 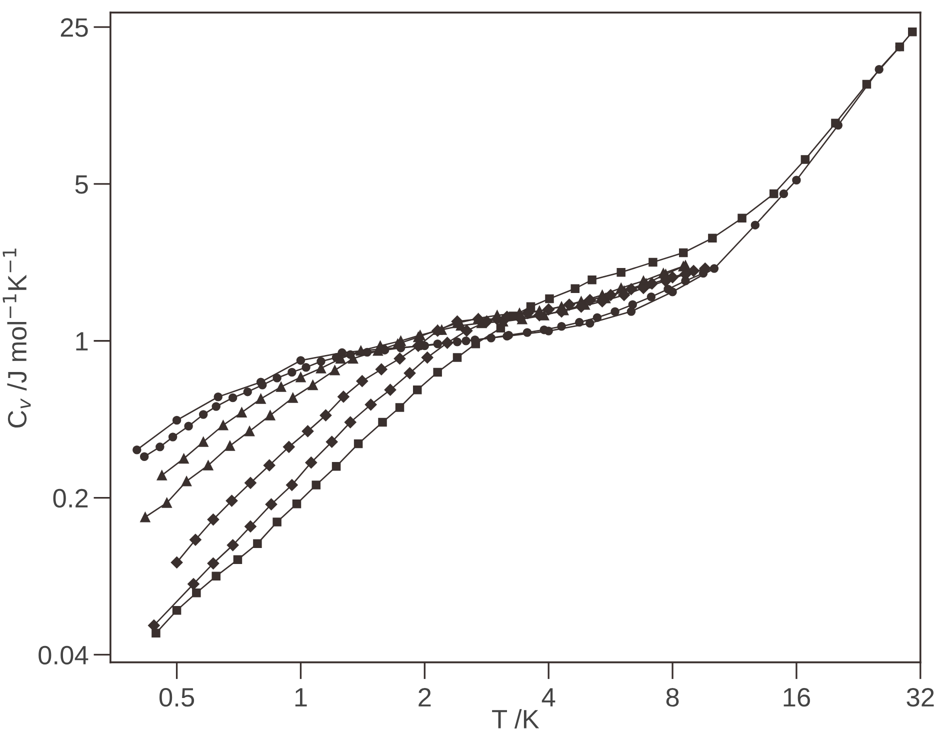 What do you see at coordinates (81, 184) in the screenshot?
I see `y-tick-label: 5` at bounding box center [81, 184].